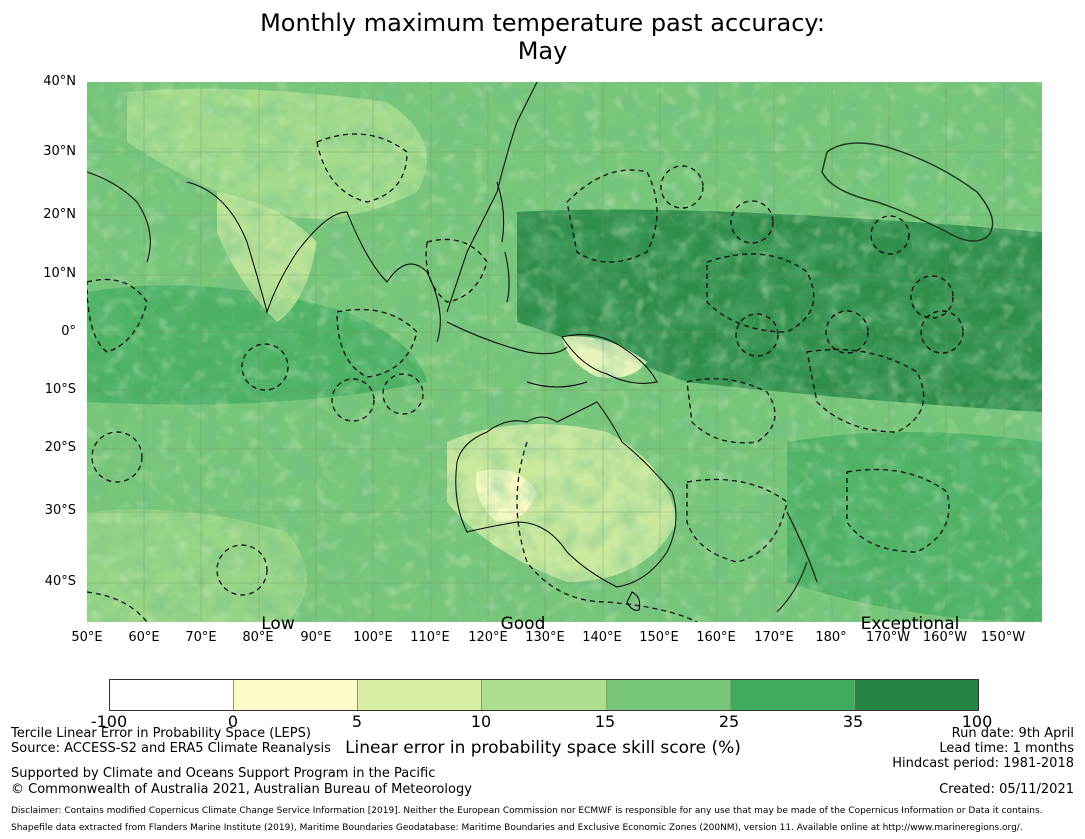  Describe the element at coordinates (729, 721) in the screenshot. I see `colorbar-tick: 25` at that location.